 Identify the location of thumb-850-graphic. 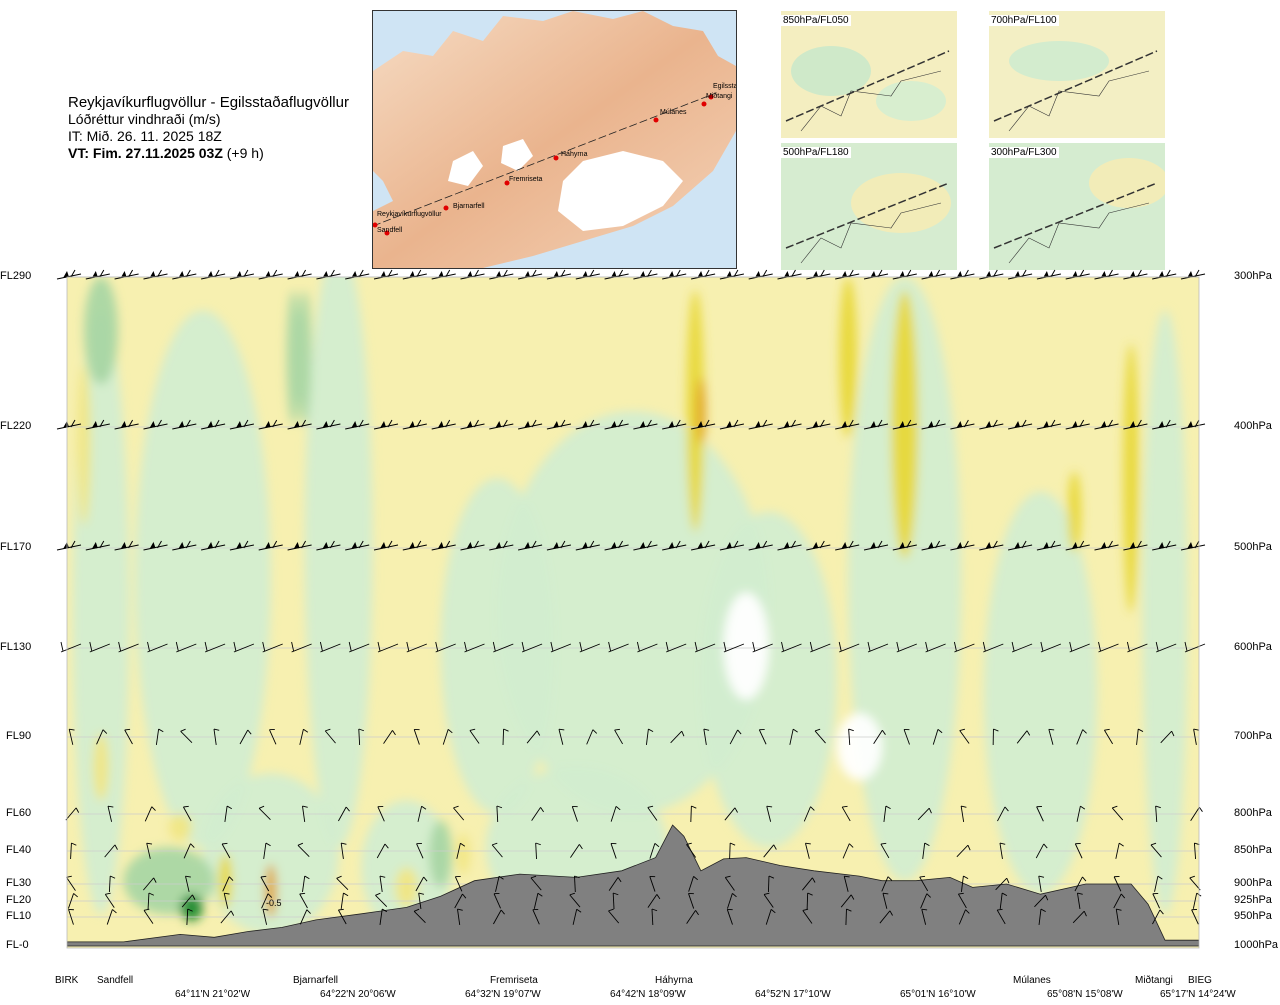
(869, 74).